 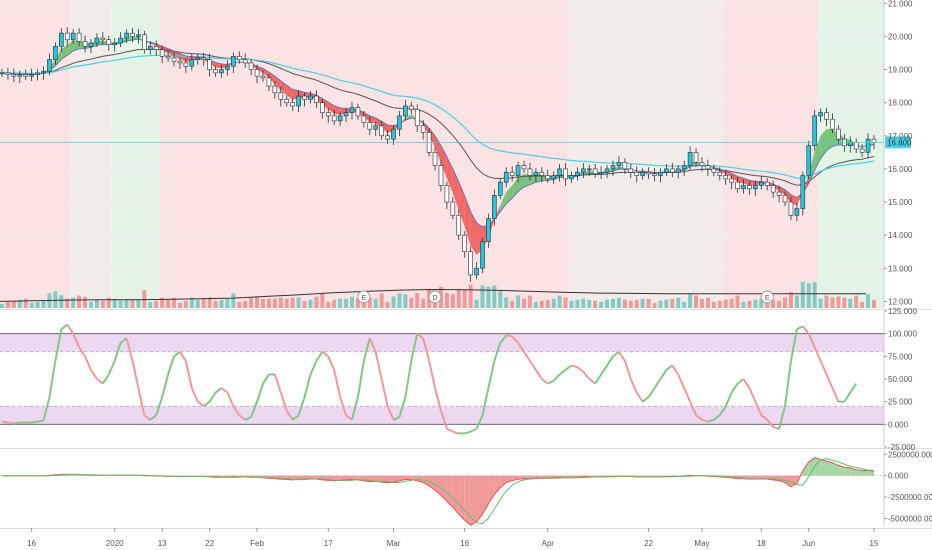 I want to click on momentum-panel, so click(x=442, y=488).